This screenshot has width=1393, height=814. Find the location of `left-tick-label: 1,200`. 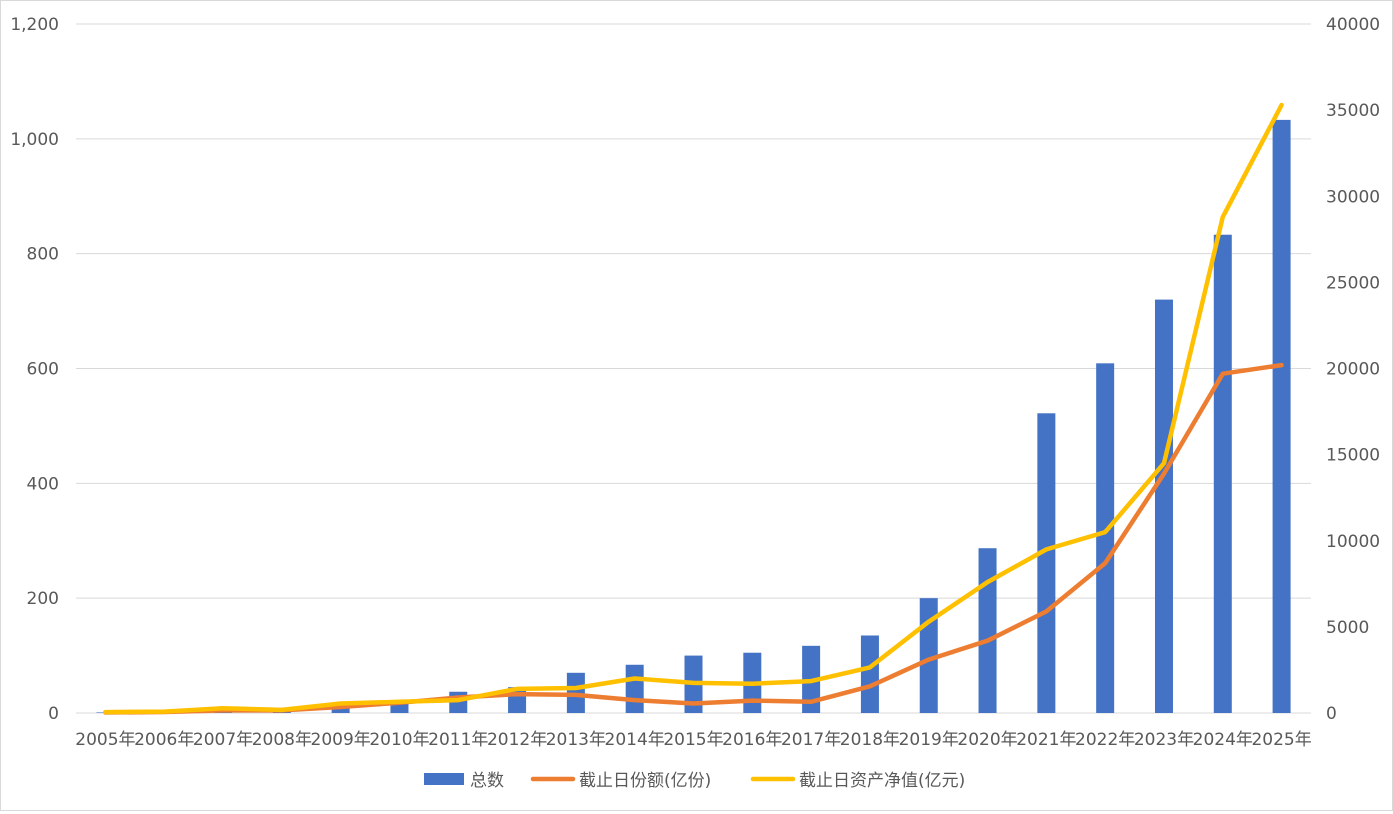

left-tick-label: 1,200 is located at coordinates (34, 25).